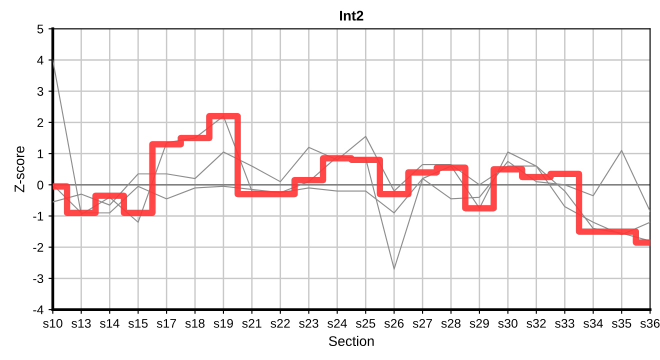 The height and width of the screenshot is (360, 660). I want to click on x-tick-label: s26, so click(394, 323).